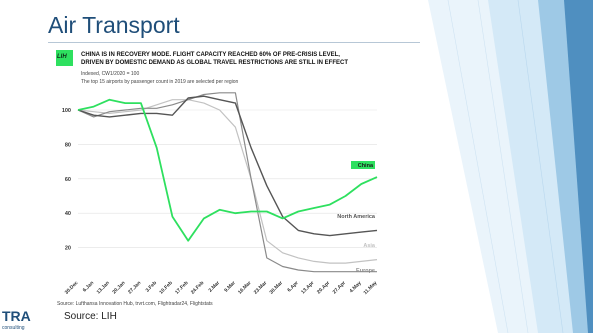 This screenshot has height=333, width=593. What do you see at coordinates (307, 287) in the screenshot?
I see `x-tick-label: 13.Apr` at bounding box center [307, 287].